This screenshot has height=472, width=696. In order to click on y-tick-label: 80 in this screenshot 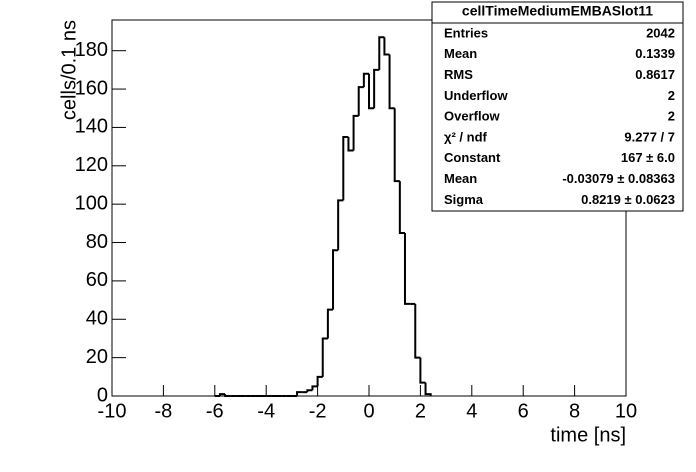, I will do `click(97, 242)`.